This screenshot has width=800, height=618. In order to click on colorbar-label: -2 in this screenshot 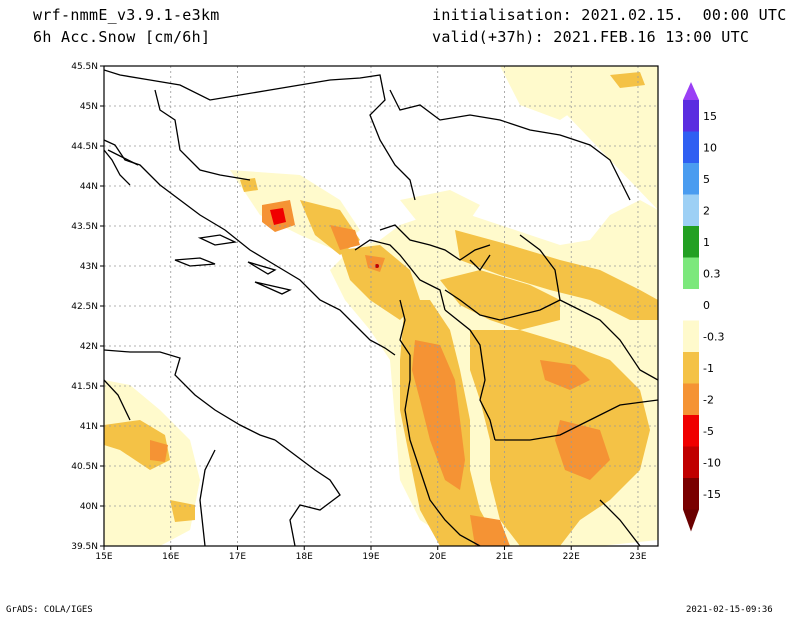, I will do `click(708, 400)`.